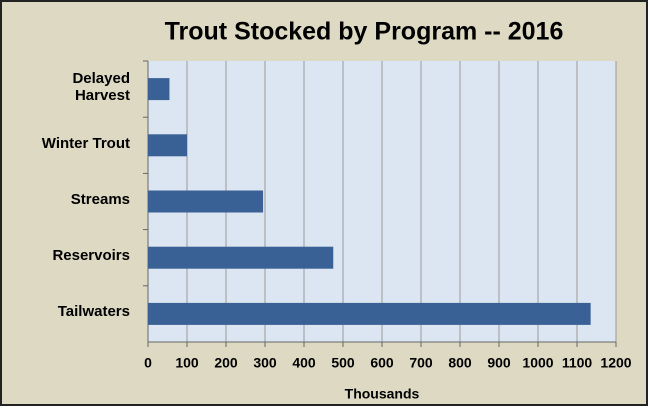 The image size is (648, 408). I want to click on y-tick-label: Delayed Harvest, so click(101, 87).